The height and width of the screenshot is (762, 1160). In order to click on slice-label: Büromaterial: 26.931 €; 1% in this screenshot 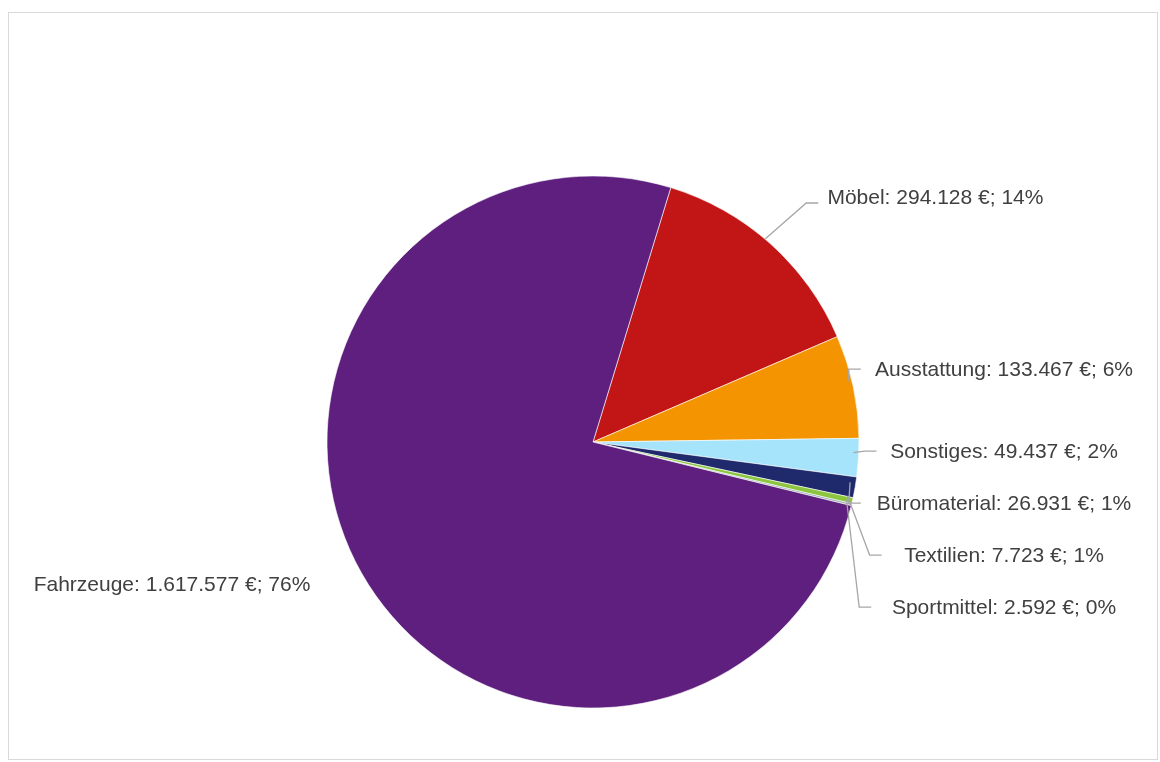, I will do `click(1004, 503)`.